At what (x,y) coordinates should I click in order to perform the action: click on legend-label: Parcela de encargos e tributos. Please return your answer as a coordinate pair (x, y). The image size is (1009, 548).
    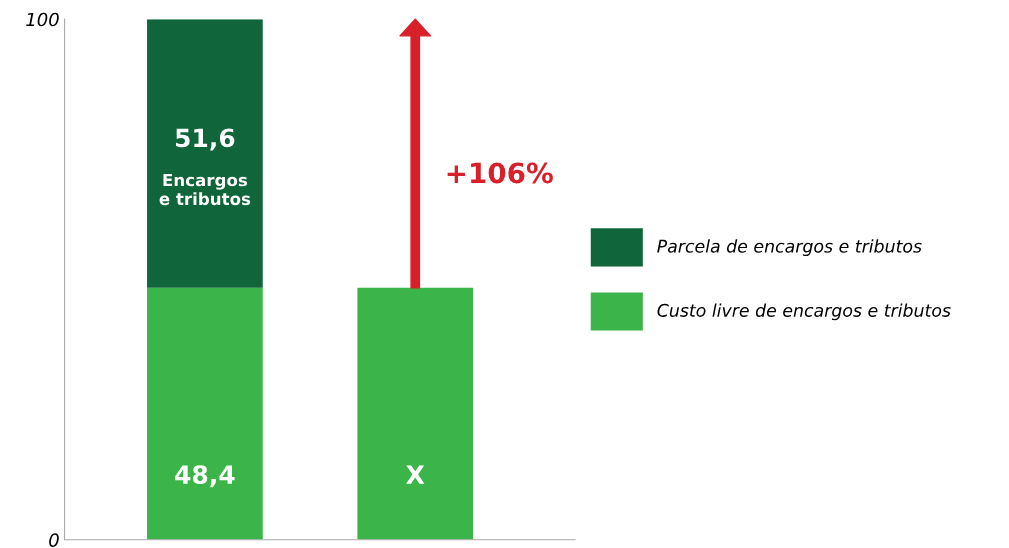
    Looking at the image, I should click on (789, 248).